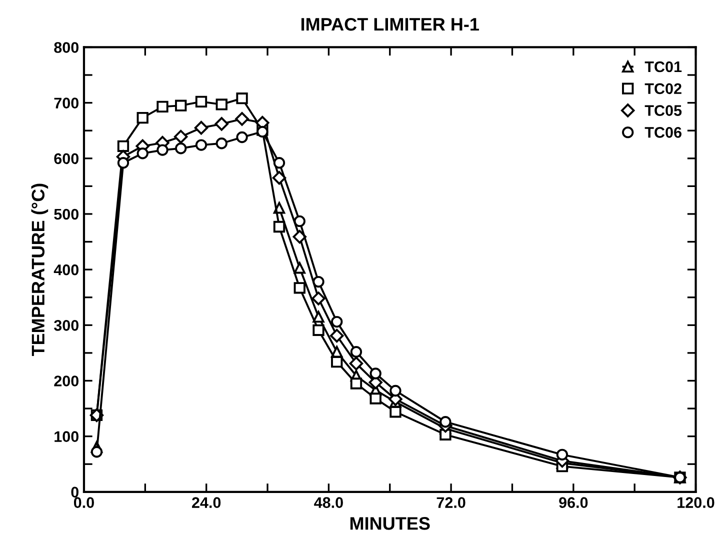 The image size is (724, 549). I want to click on x-axis-title: MINUTES, so click(390, 523).